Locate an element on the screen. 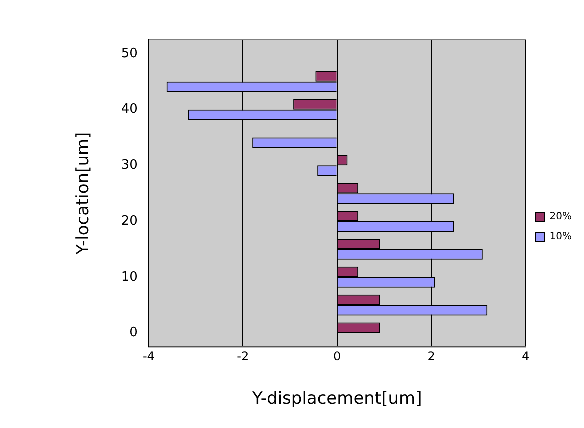 The height and width of the screenshot is (428, 584). x-axis-title: Y-displacement[um] is located at coordinates (337, 399).